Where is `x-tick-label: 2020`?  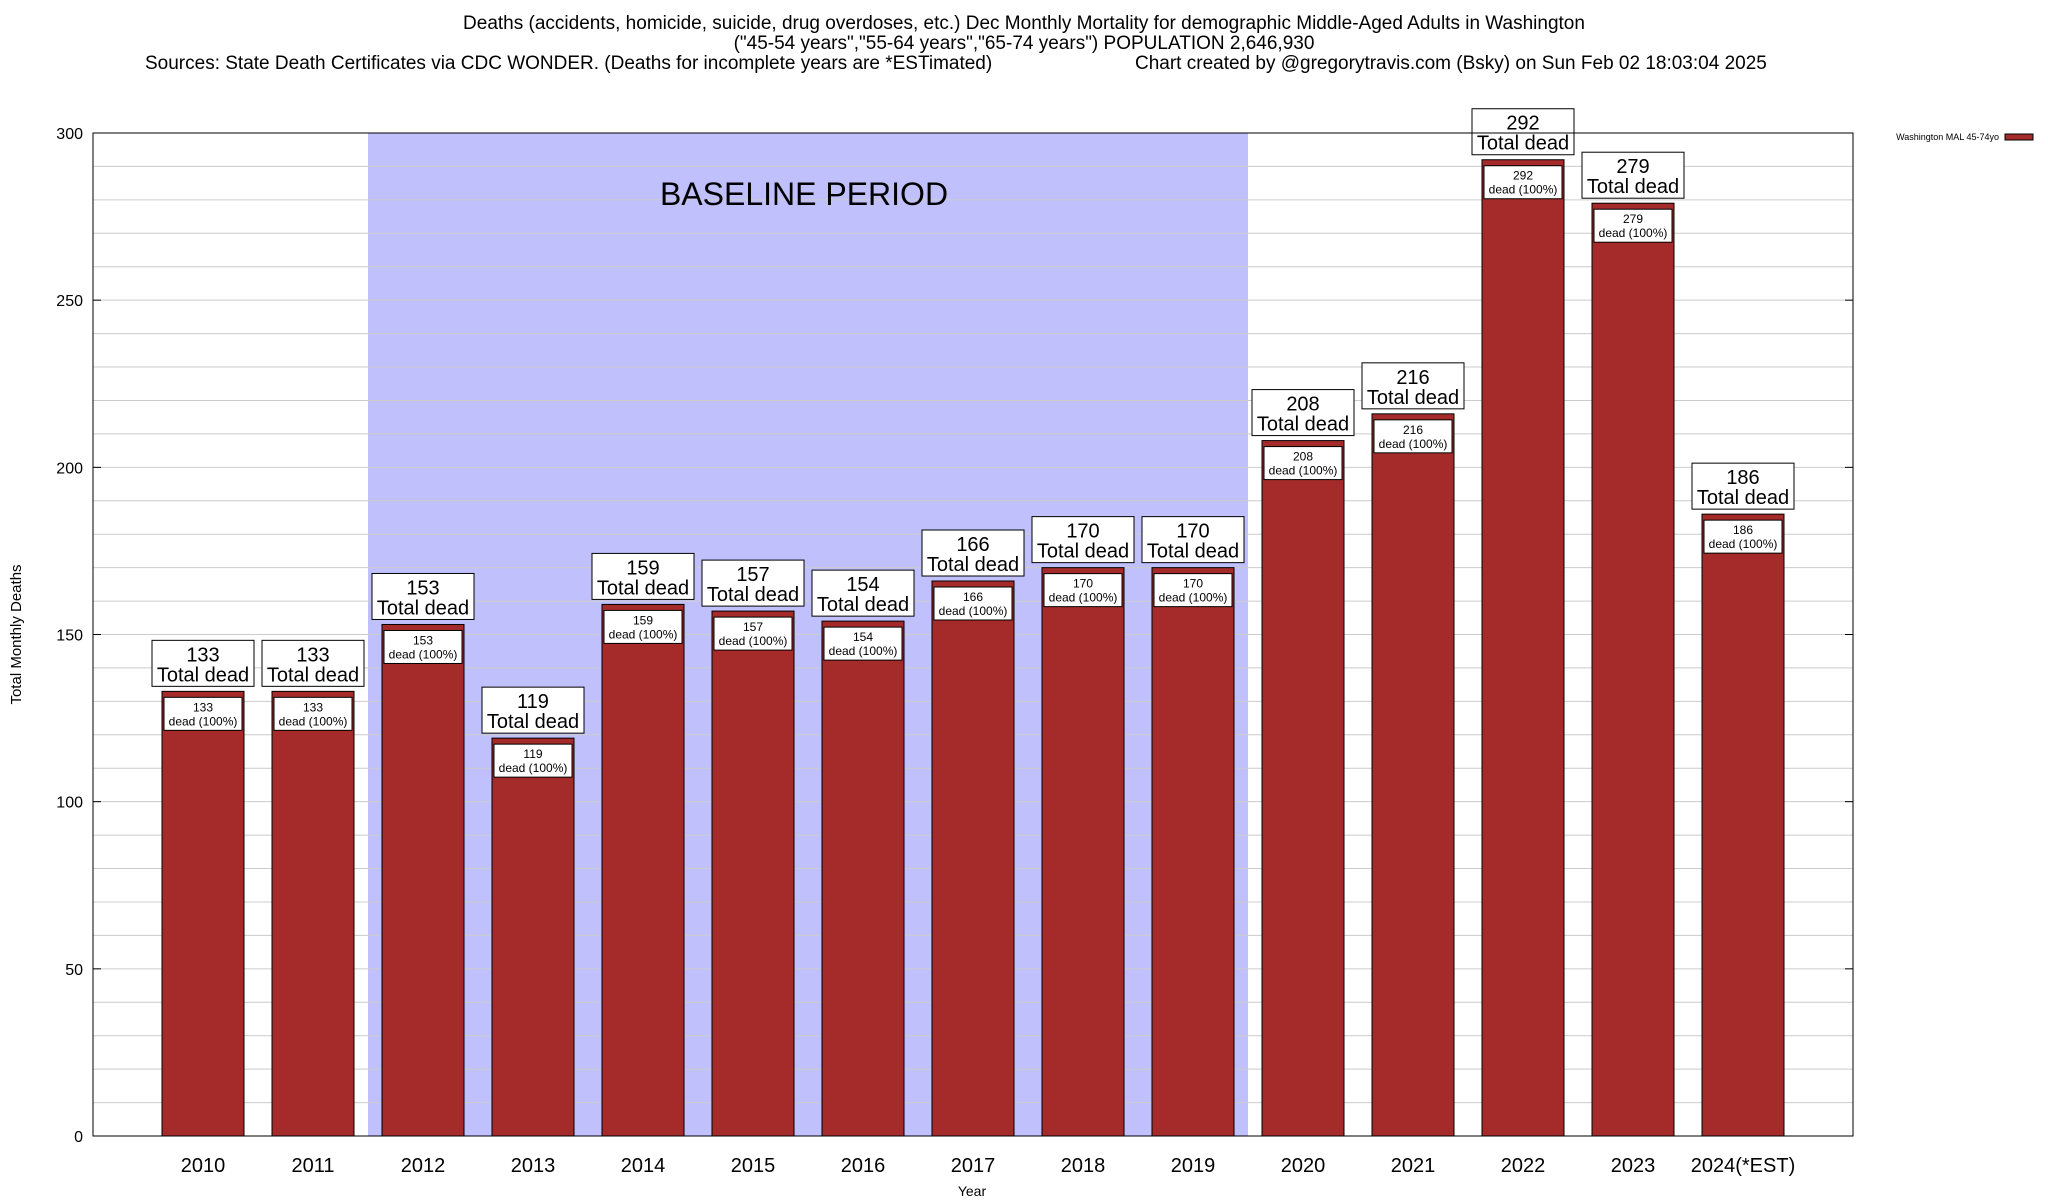 x-tick-label: 2020 is located at coordinates (1303, 1166).